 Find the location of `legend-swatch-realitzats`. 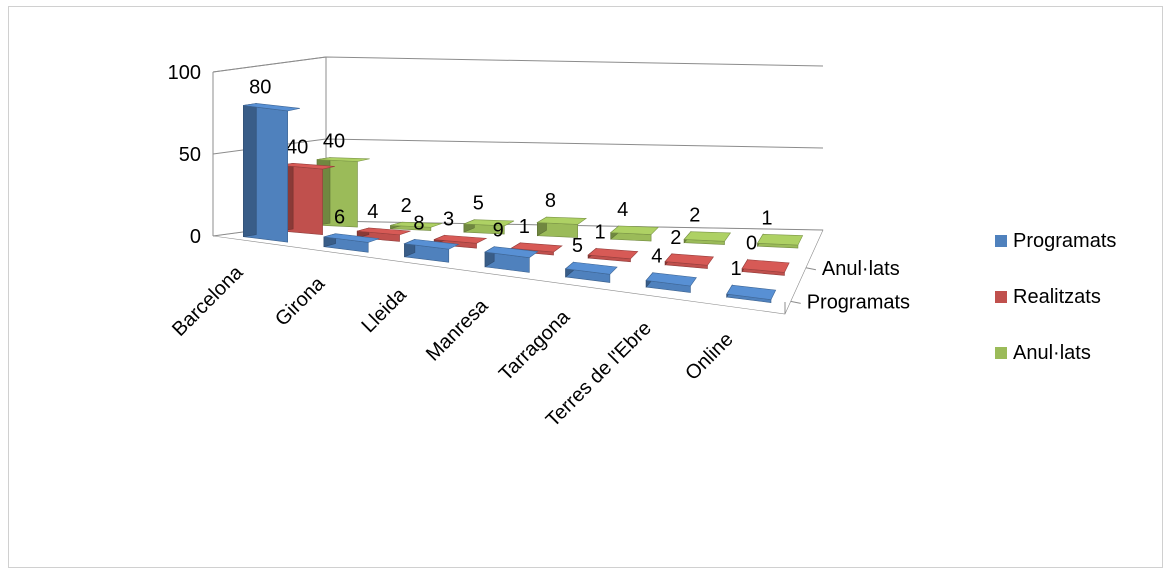

legend-swatch-realitzats is located at coordinates (1001, 297).